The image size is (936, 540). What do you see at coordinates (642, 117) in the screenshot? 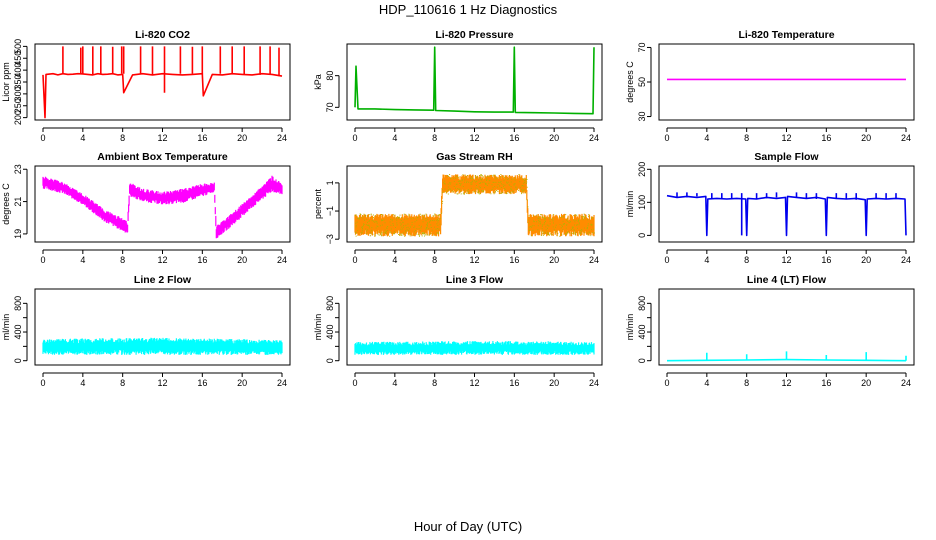
I see `y-tick-label: 30` at bounding box center [642, 117].